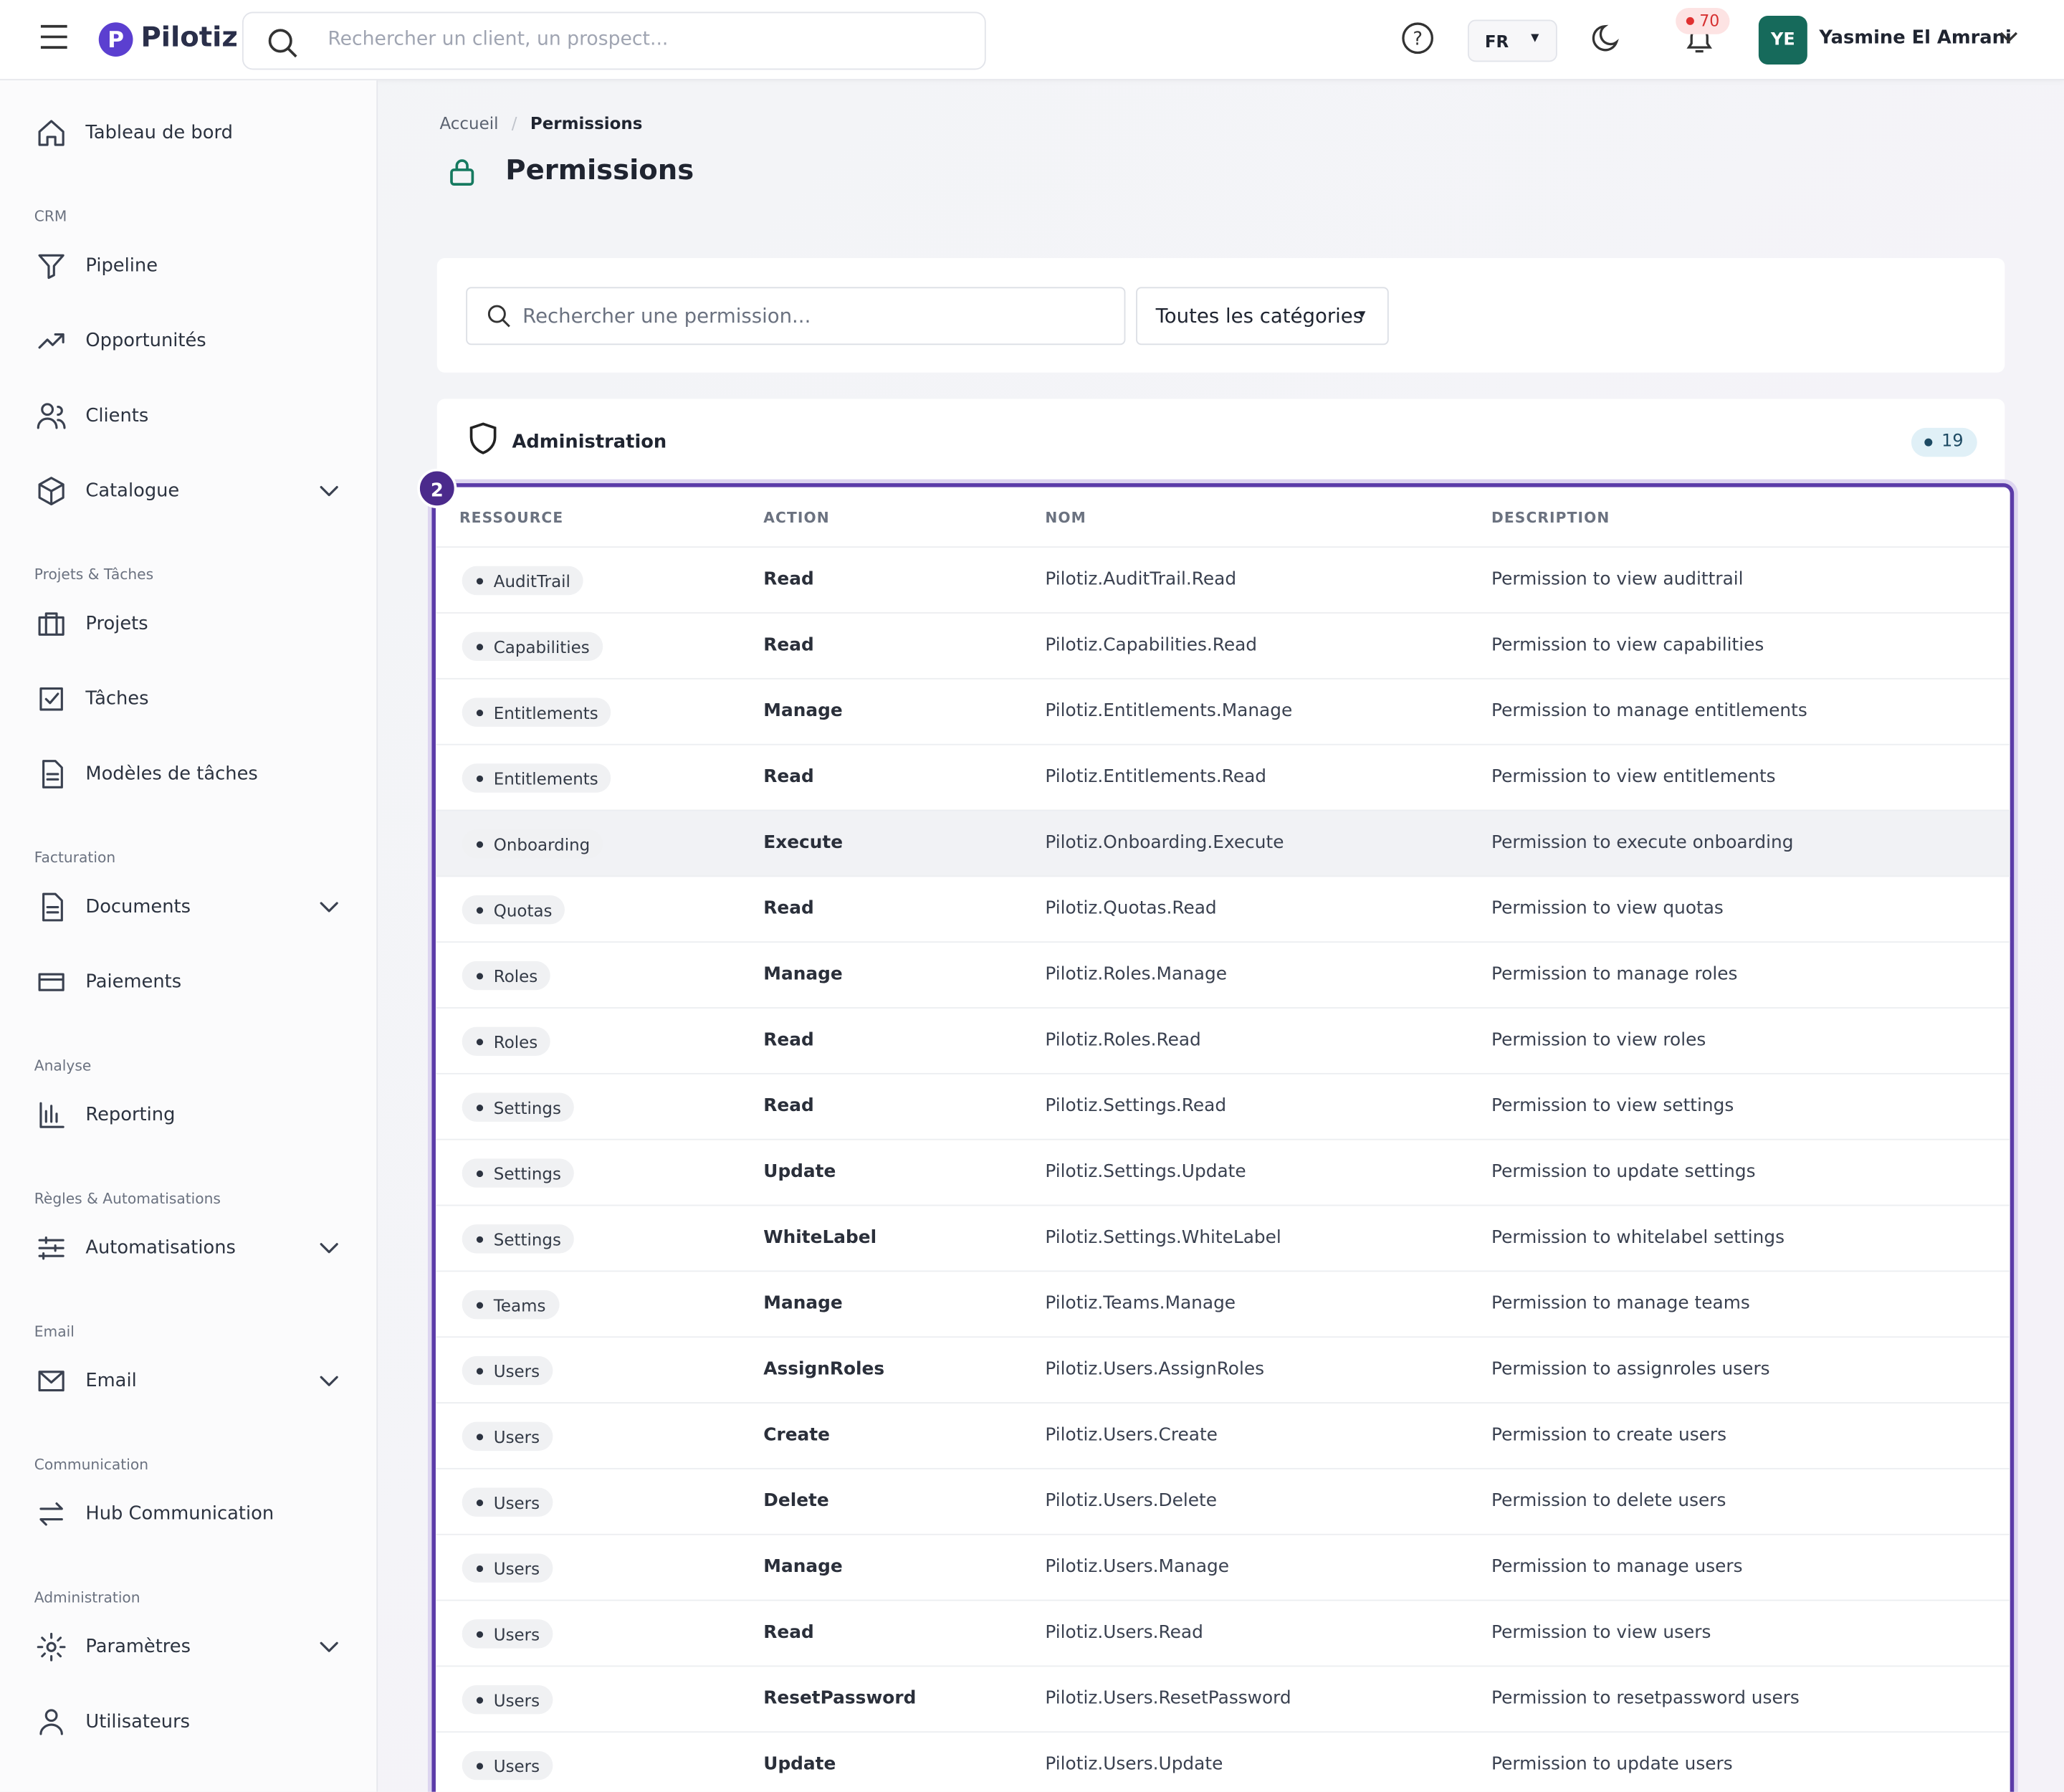 This screenshot has width=2064, height=1792. I want to click on permission-name: Pilotiz.Entitlements.Read, so click(1156, 777).